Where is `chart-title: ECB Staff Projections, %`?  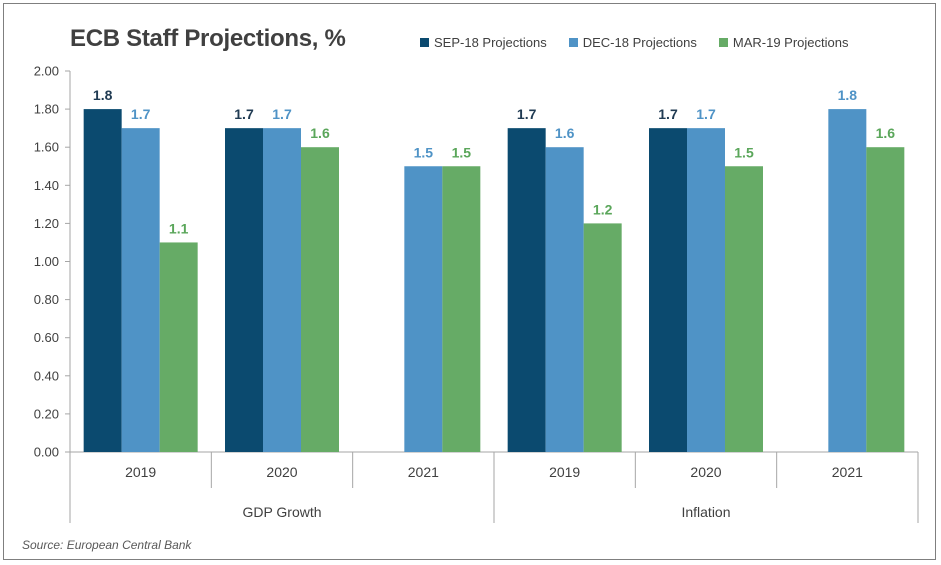 chart-title: ECB Staff Projections, % is located at coordinates (208, 38).